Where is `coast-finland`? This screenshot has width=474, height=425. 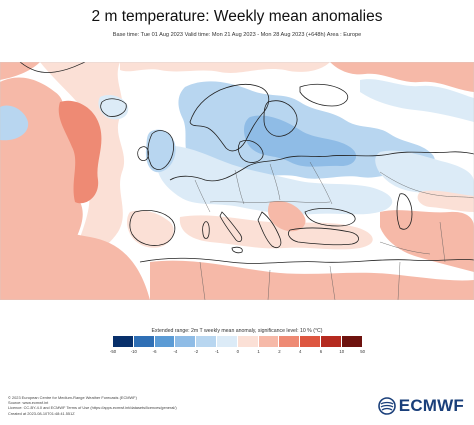 coast-finland is located at coordinates (280, 118).